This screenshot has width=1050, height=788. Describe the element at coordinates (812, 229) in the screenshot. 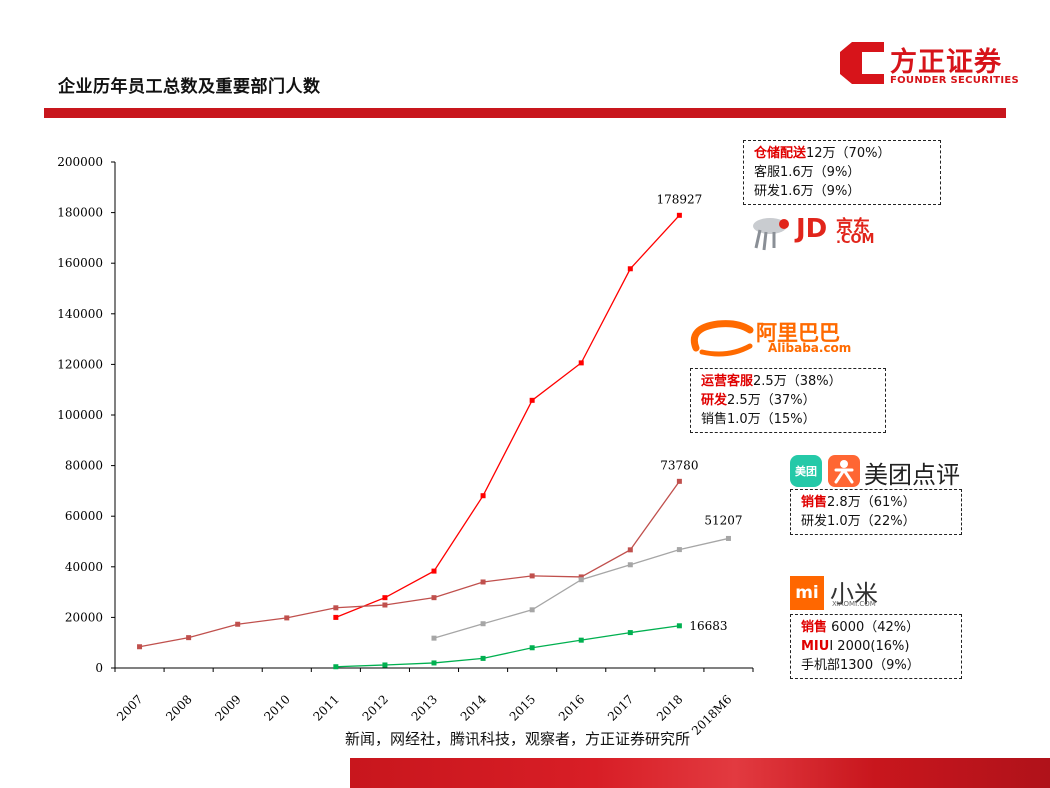

I see `jd-logo-text: JD` at that location.